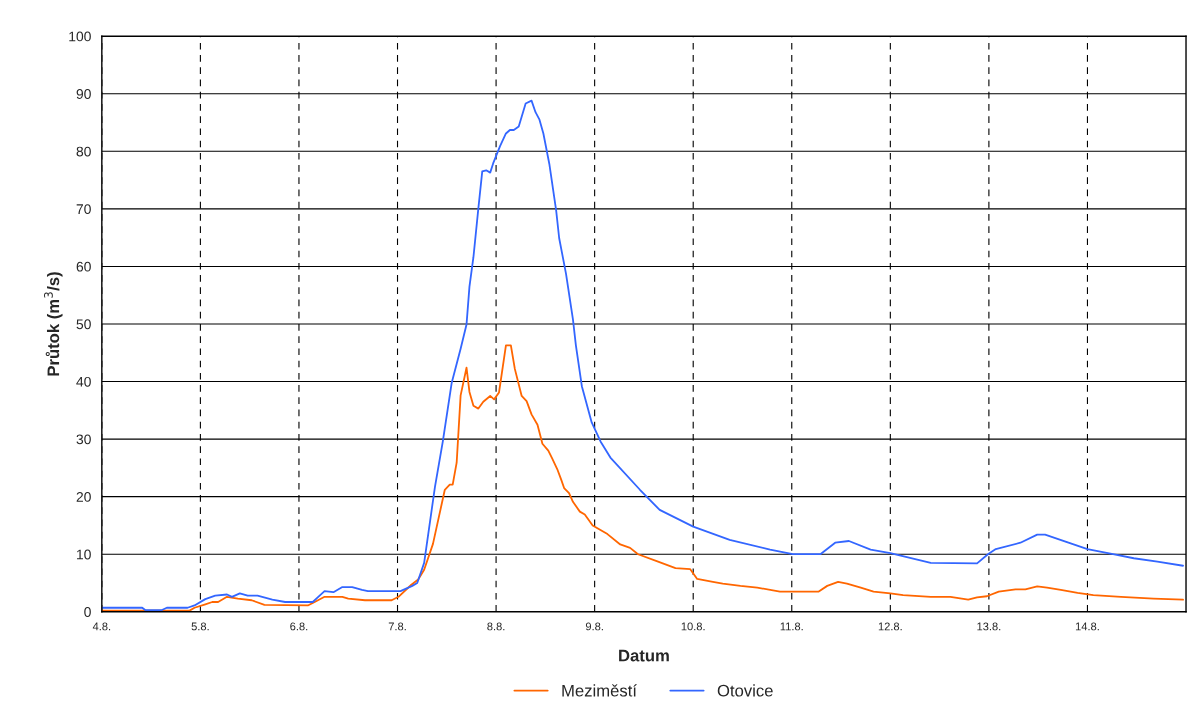 The height and width of the screenshot is (724, 1198). I want to click on legend-label: Otovice, so click(745, 690).